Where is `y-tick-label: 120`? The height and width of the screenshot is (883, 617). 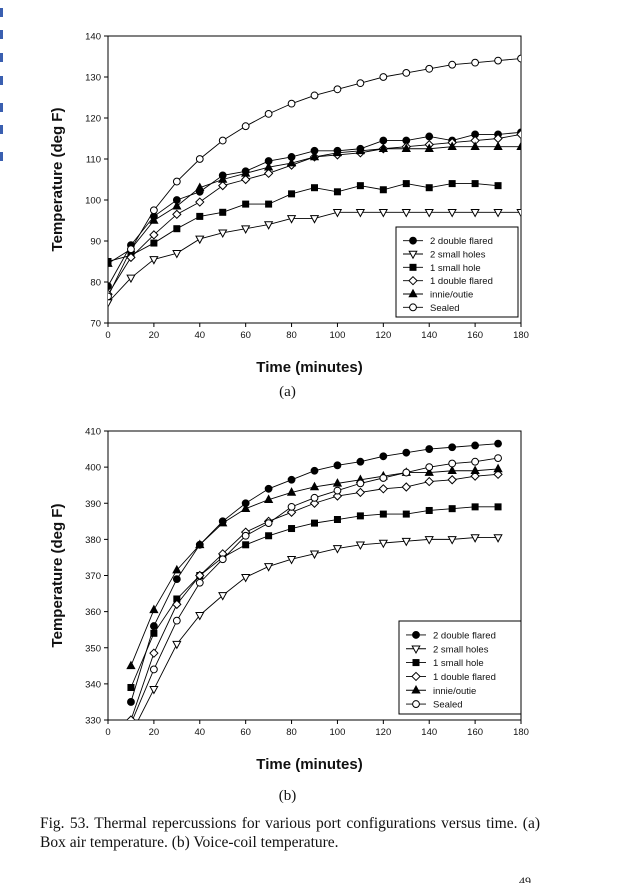 y-tick-label: 120 is located at coordinates (93, 119).